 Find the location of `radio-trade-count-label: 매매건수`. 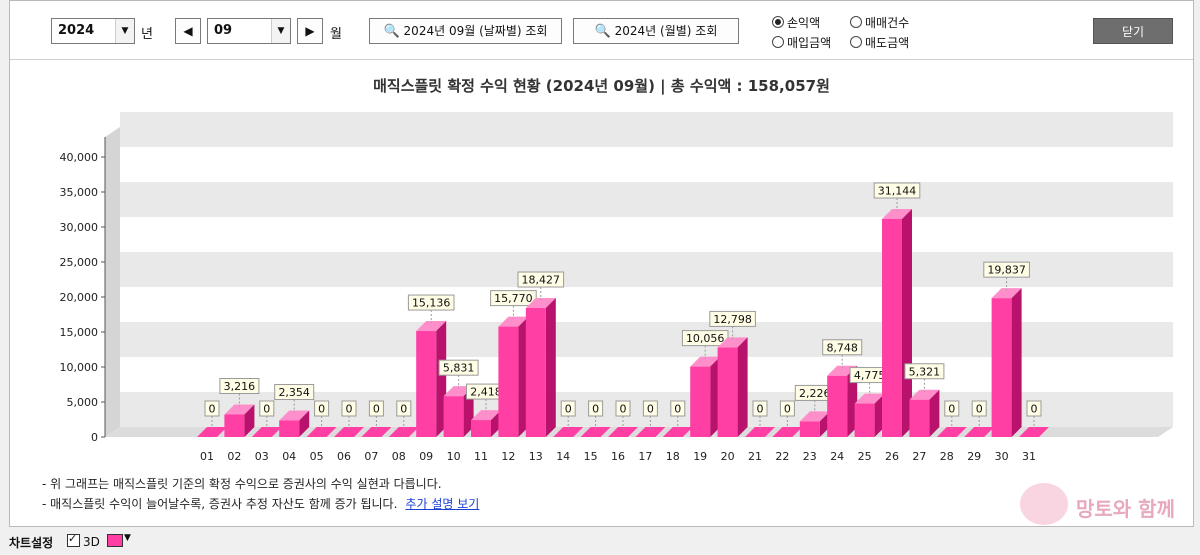

radio-trade-count-label: 매매건수 is located at coordinates (887, 23).